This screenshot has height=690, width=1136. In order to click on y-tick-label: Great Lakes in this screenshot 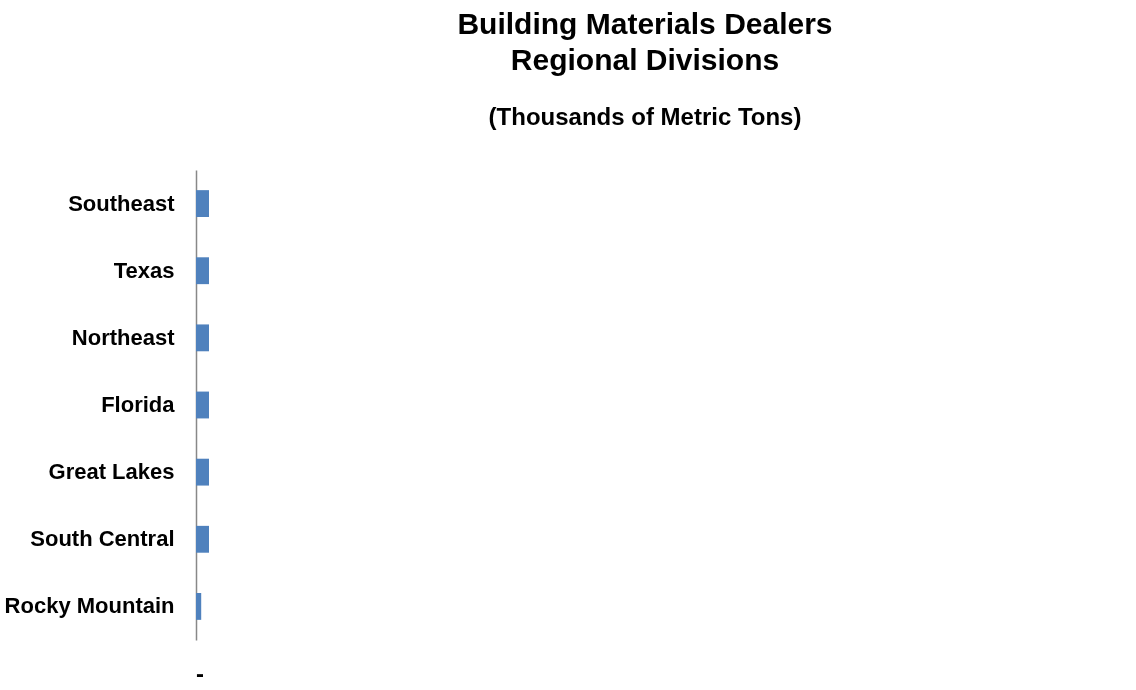, I will do `click(111, 472)`.